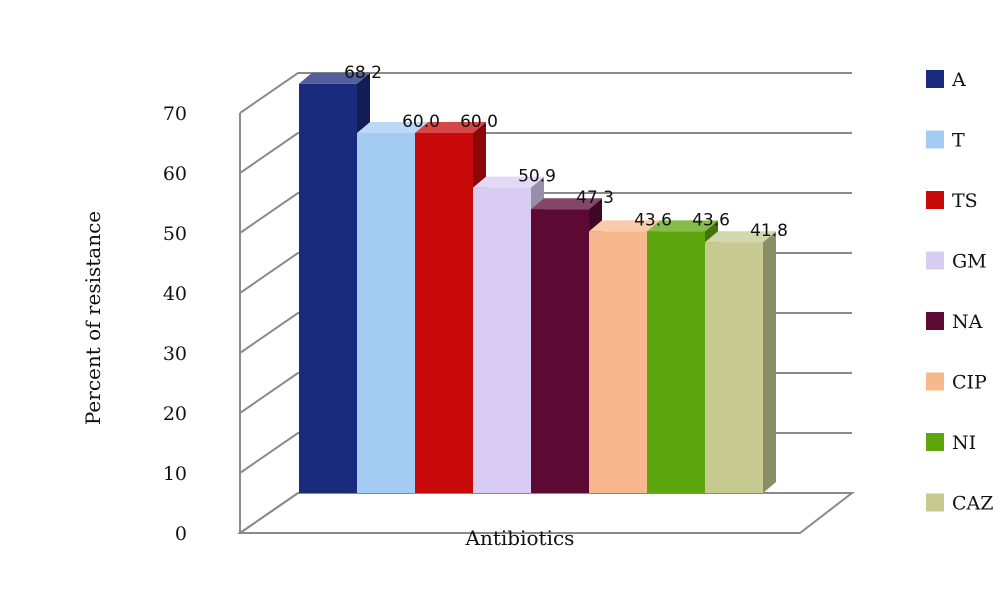  I want to click on legend-label: CIP, so click(969, 383).